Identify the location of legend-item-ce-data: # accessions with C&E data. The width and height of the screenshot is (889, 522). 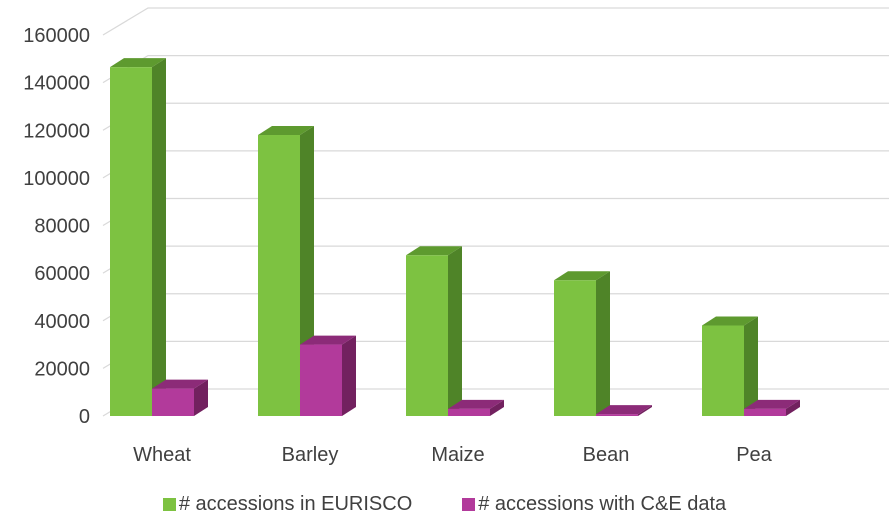
(594, 504).